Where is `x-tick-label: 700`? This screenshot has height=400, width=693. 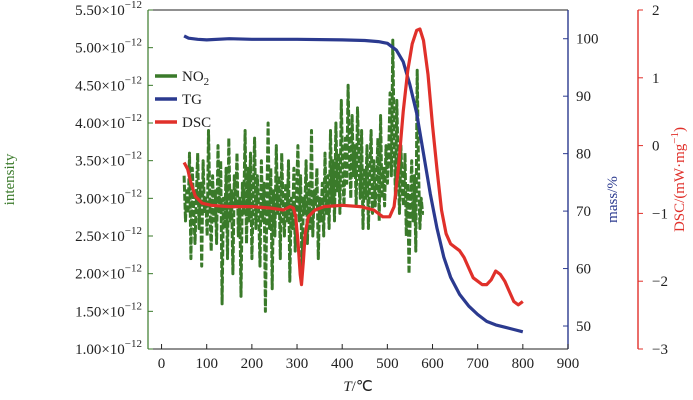 x-tick-label: 700 is located at coordinates (477, 364).